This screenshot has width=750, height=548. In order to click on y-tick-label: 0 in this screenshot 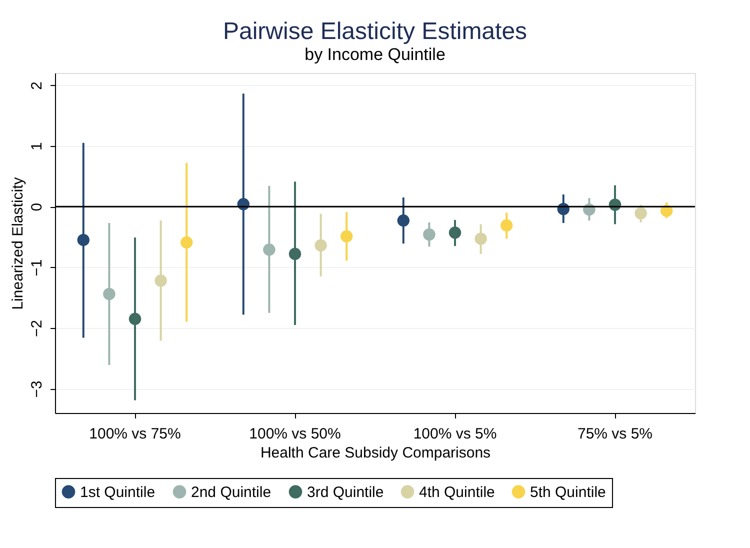, I will do `click(37, 207)`.